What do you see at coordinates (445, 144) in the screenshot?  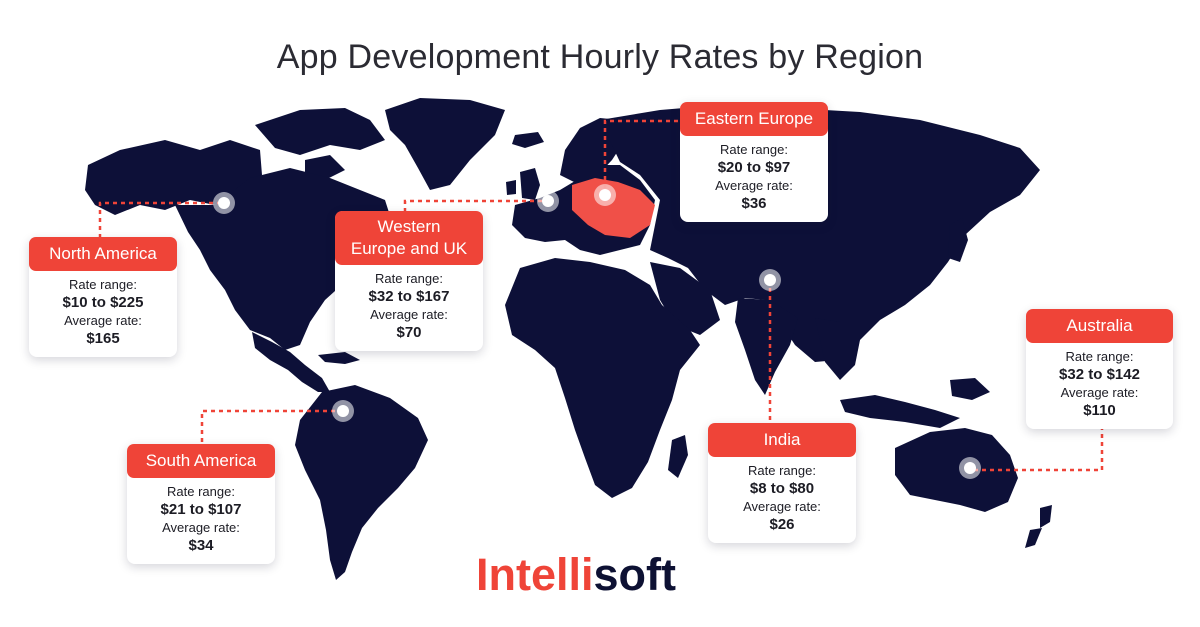 I see `greenland-landmass` at bounding box center [445, 144].